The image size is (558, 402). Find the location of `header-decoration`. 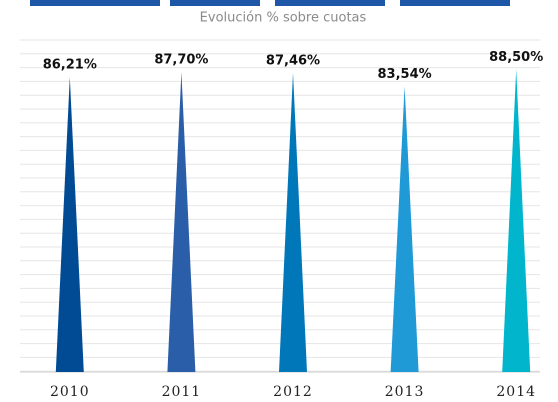

header-decoration is located at coordinates (270, 3).